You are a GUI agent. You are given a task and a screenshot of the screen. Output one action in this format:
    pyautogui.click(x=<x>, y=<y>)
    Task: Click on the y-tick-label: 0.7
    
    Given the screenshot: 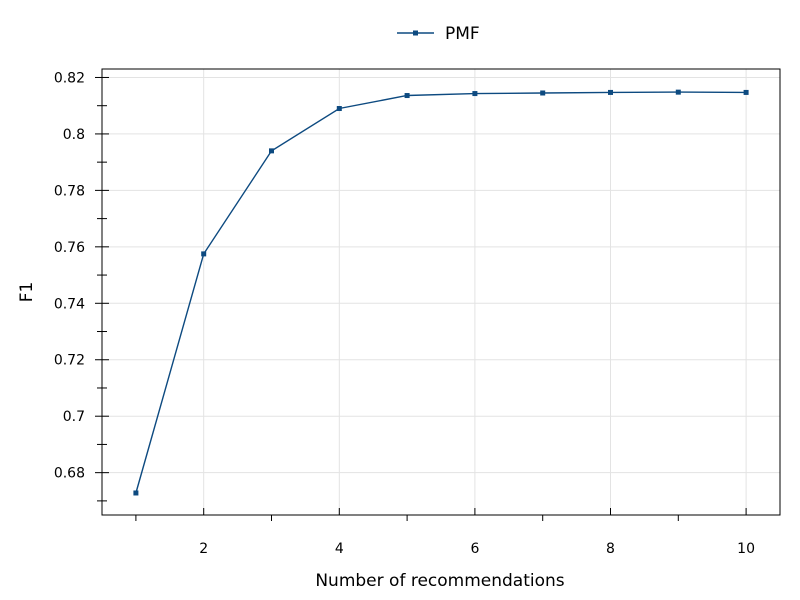 What is the action you would take?
    pyautogui.click(x=74, y=417)
    